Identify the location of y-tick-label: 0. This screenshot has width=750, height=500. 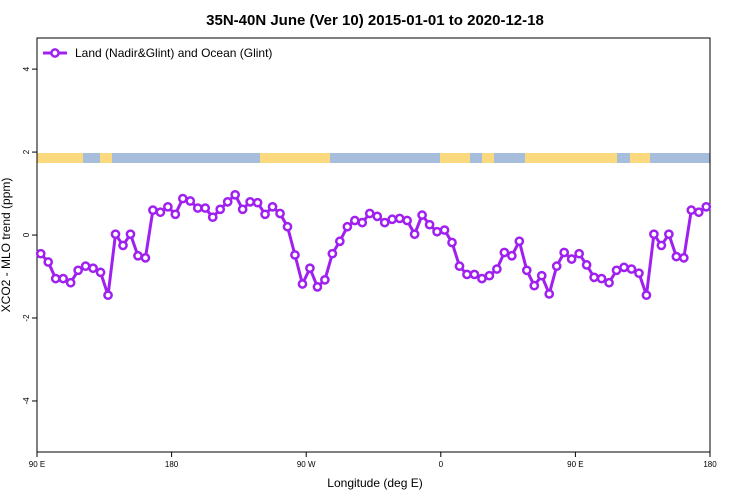
(26, 234).